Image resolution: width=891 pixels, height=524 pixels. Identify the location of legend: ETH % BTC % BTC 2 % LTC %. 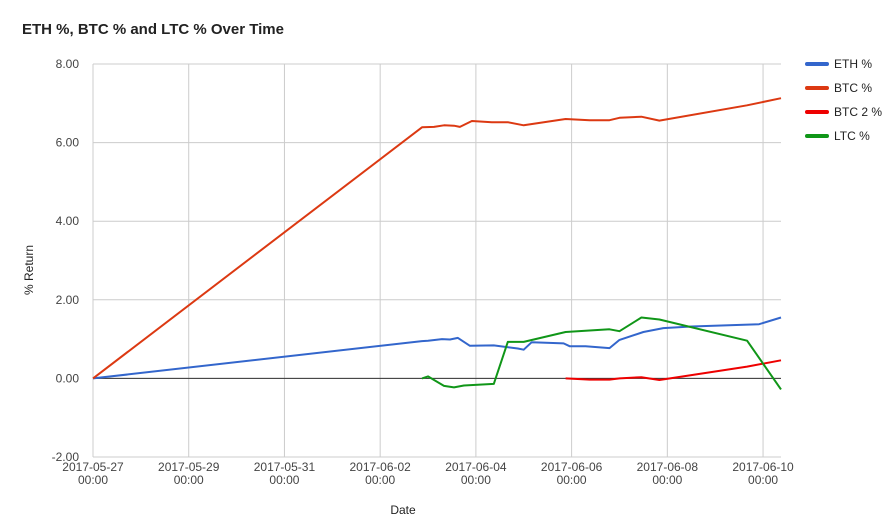
(843, 100).